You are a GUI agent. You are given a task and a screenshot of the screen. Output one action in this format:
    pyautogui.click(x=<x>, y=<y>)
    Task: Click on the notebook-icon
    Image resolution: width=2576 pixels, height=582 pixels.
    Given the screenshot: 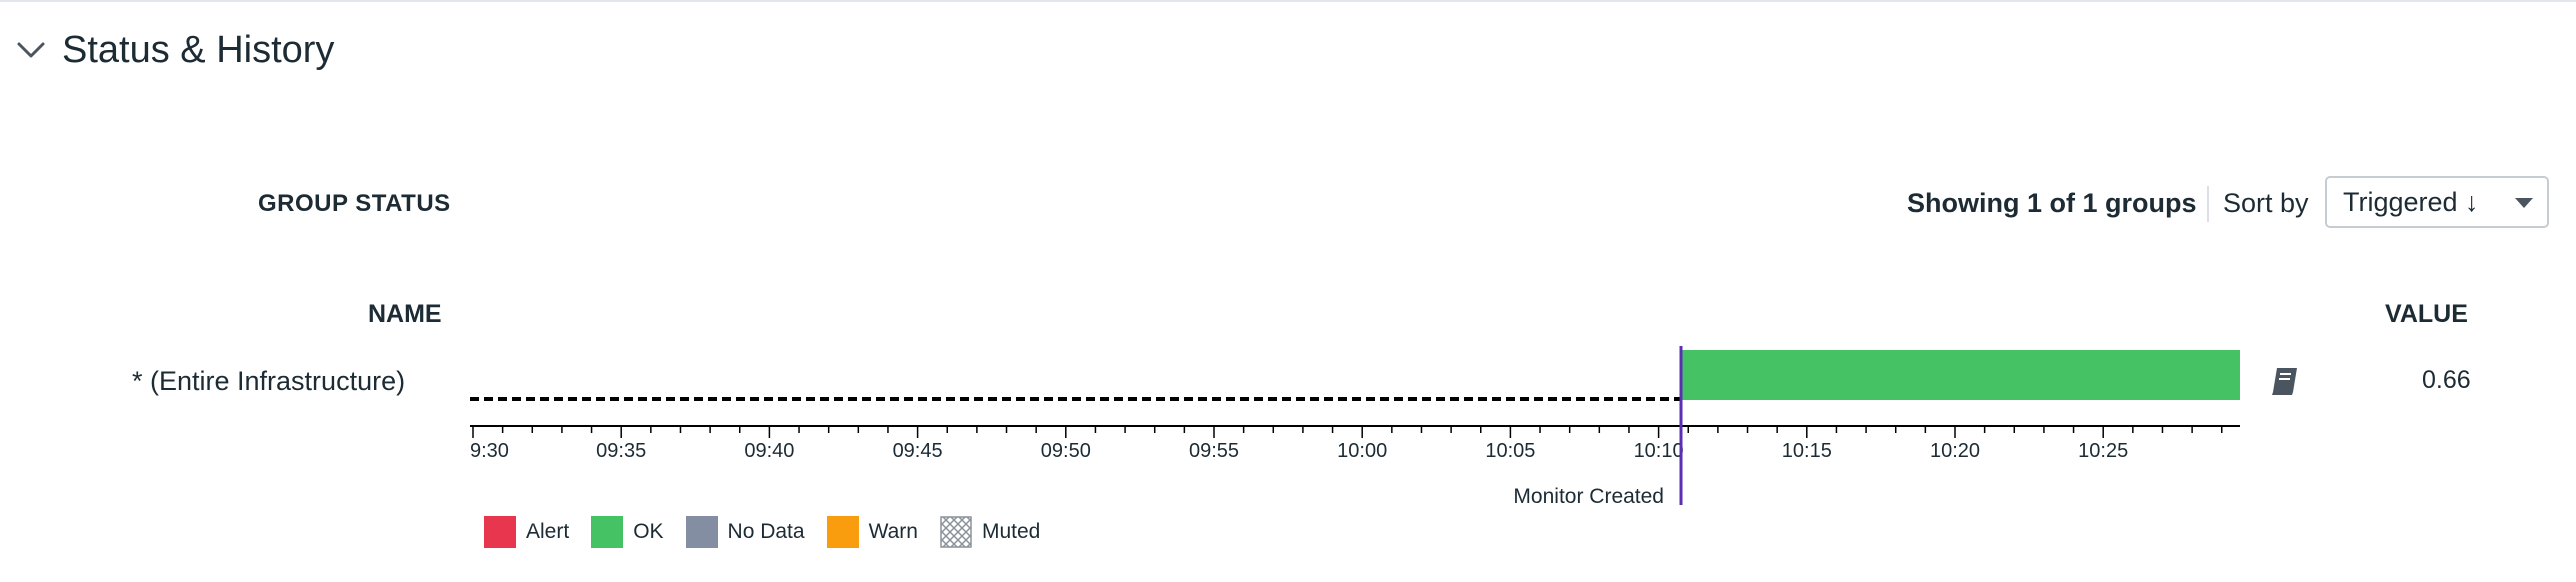 What is the action you would take?
    pyautogui.click(x=2286, y=380)
    